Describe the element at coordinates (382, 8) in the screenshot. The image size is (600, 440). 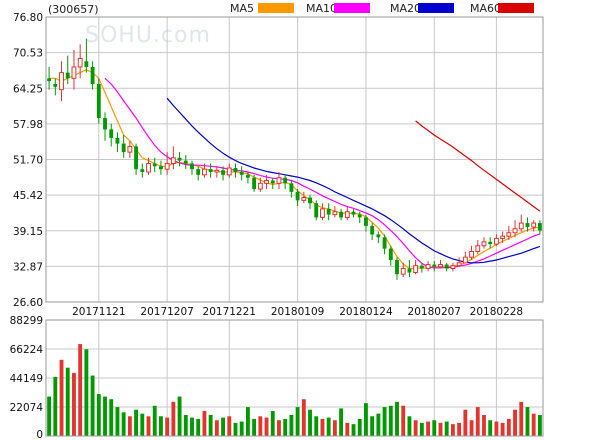
I see `ma-legend: MA5 MA10 MA20 MA60` at that location.